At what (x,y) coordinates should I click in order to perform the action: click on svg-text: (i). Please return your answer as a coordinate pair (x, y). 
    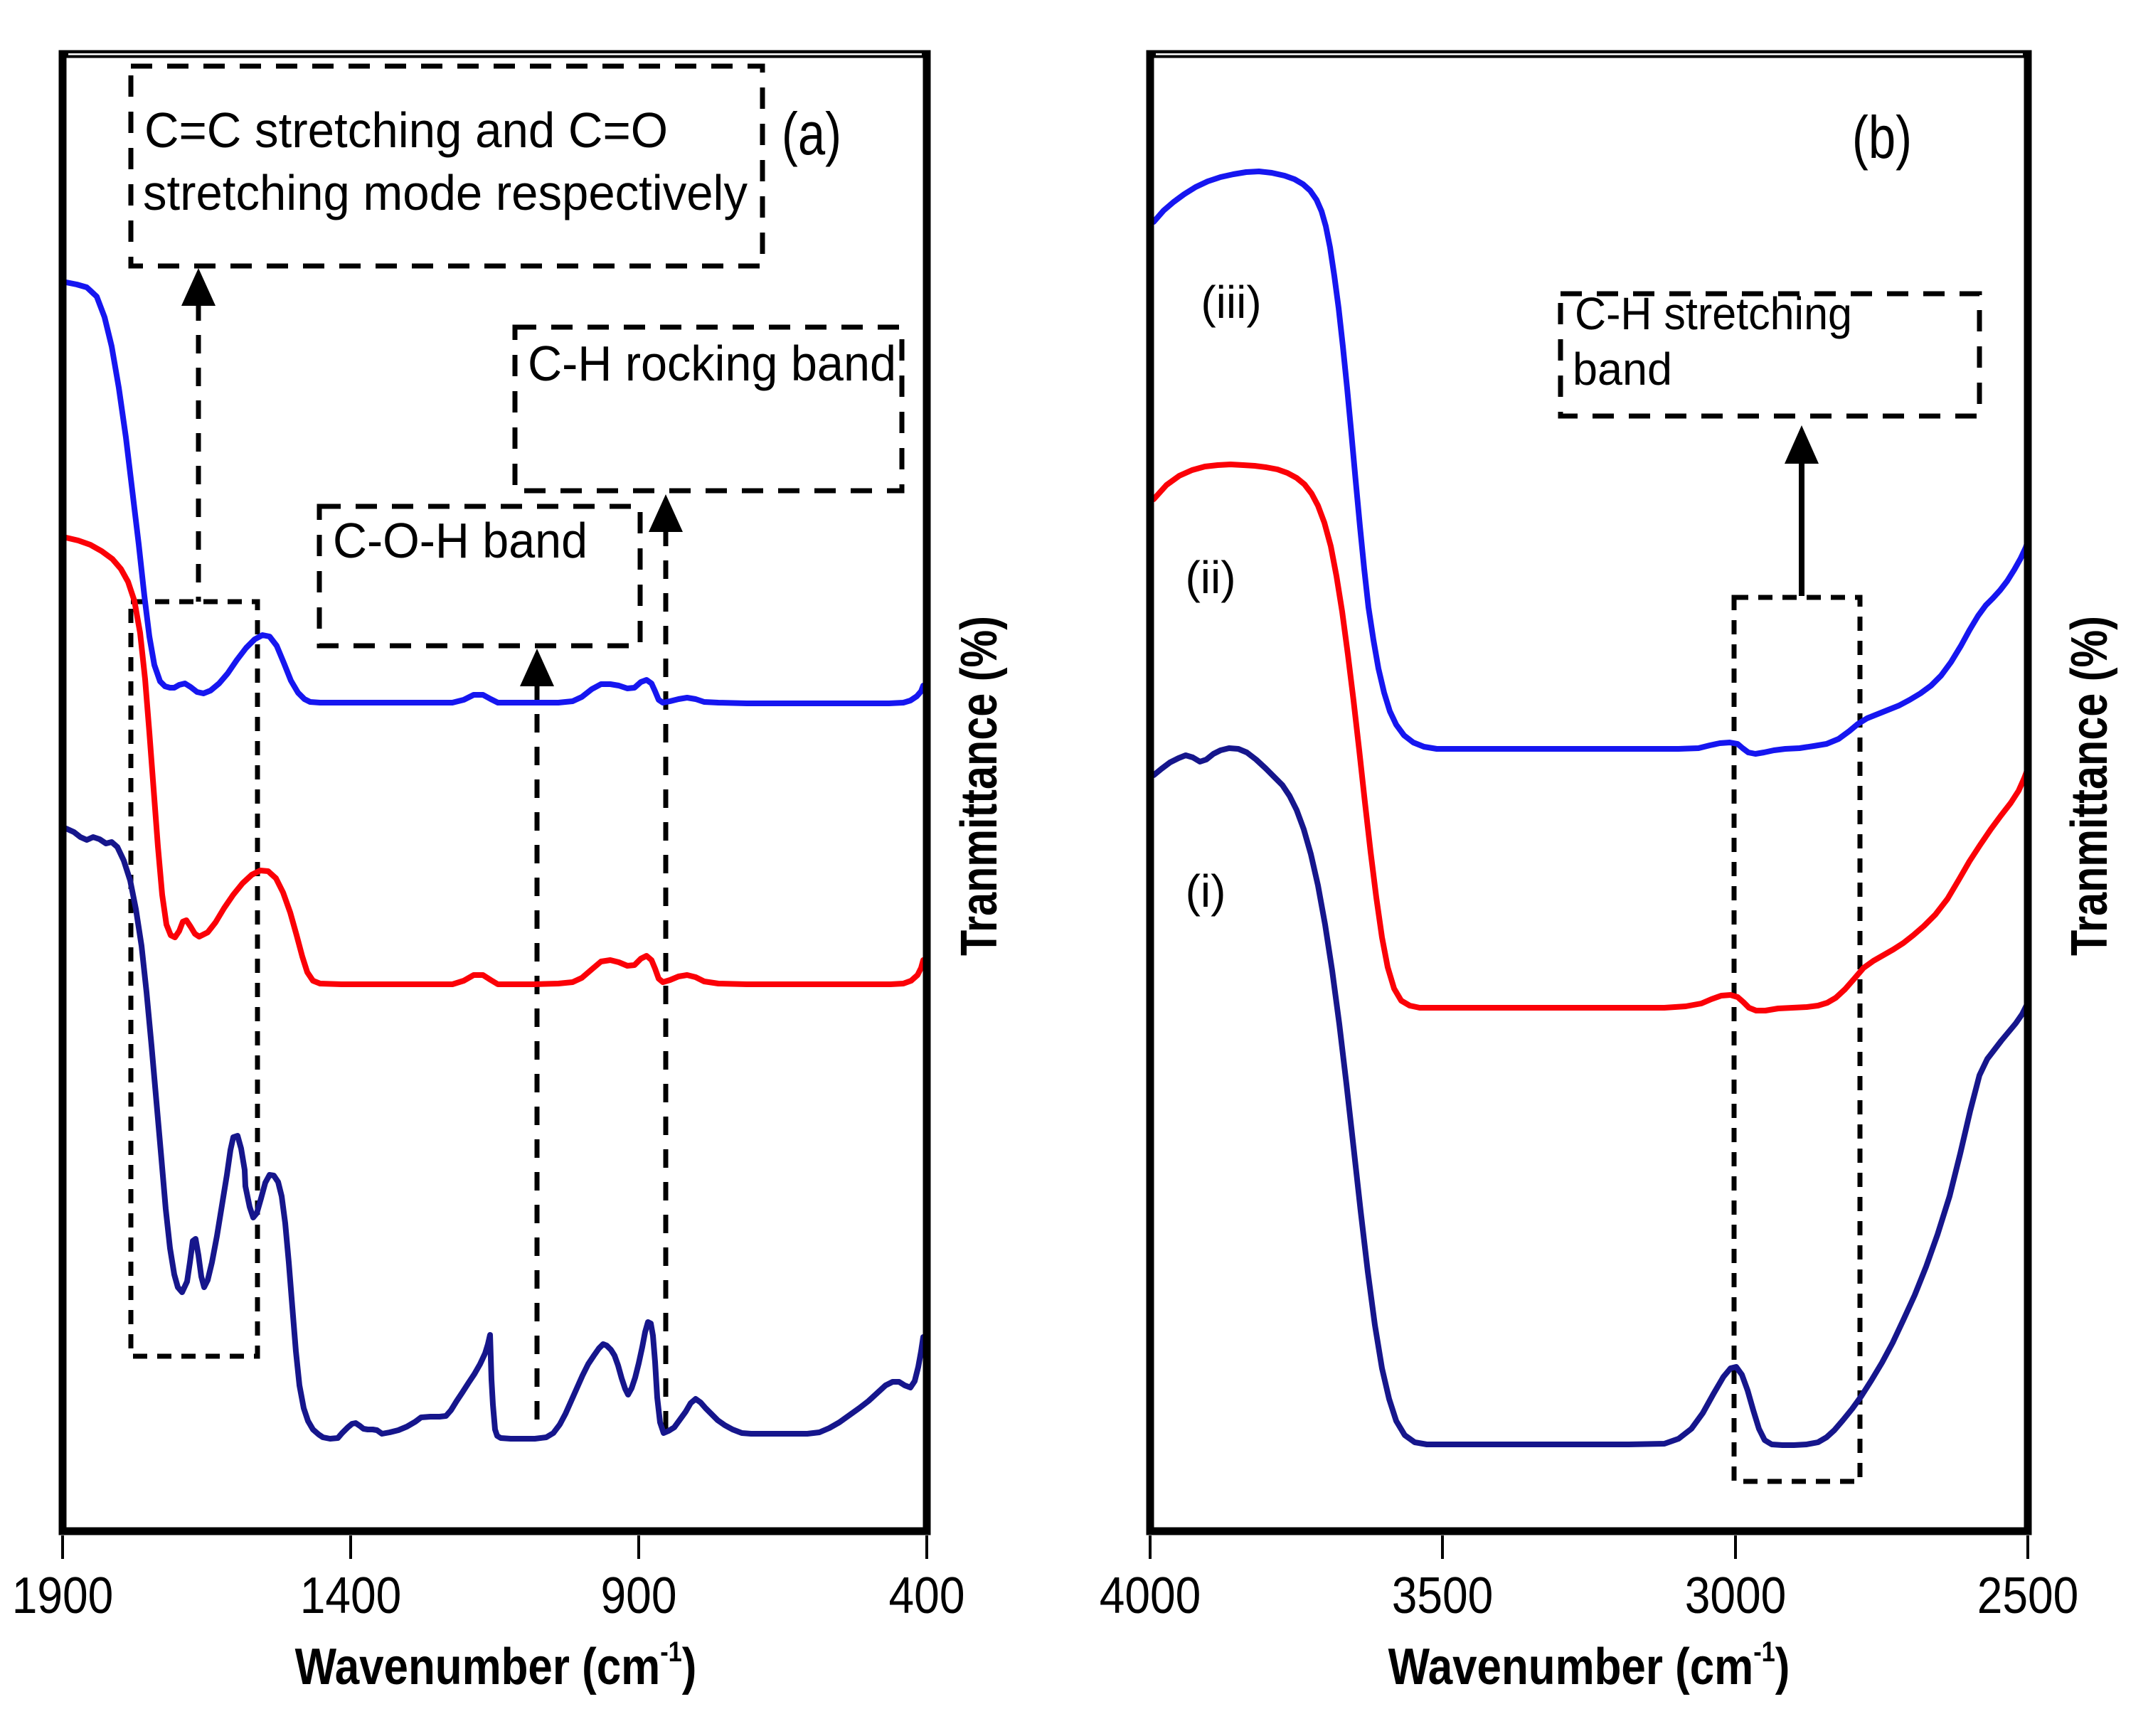
    Looking at the image, I should click on (1206, 891).